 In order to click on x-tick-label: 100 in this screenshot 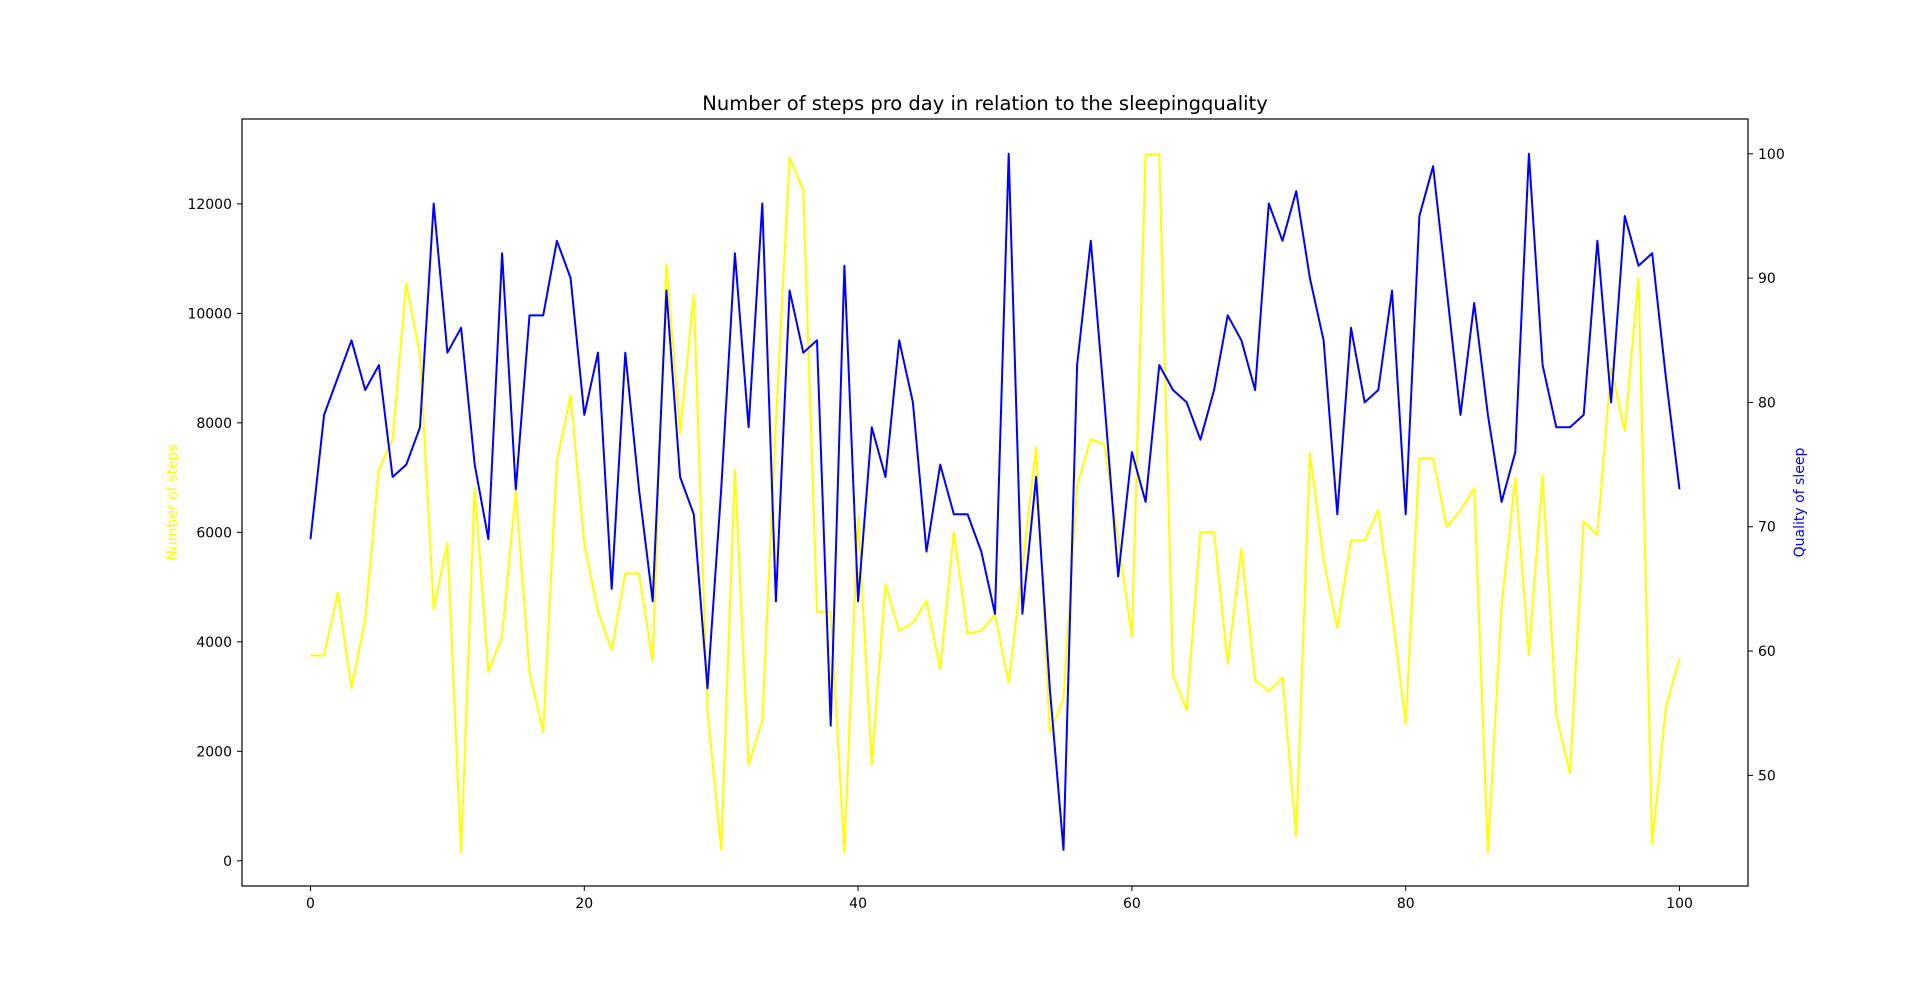, I will do `click(1679, 904)`.